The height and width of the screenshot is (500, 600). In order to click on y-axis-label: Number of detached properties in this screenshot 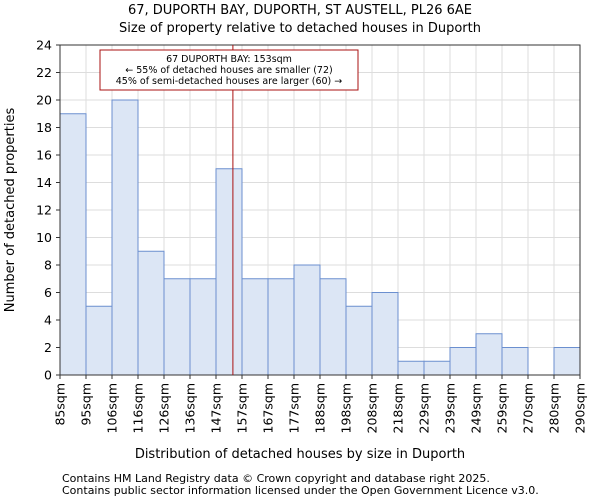, I will do `click(10, 210)`.